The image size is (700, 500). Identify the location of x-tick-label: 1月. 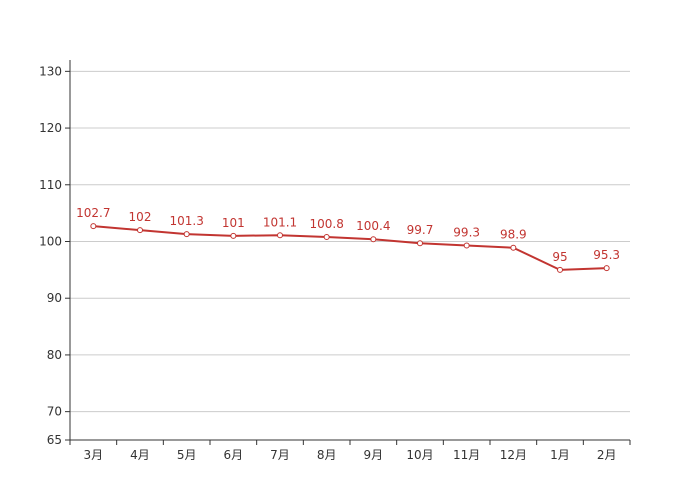
(560, 455).